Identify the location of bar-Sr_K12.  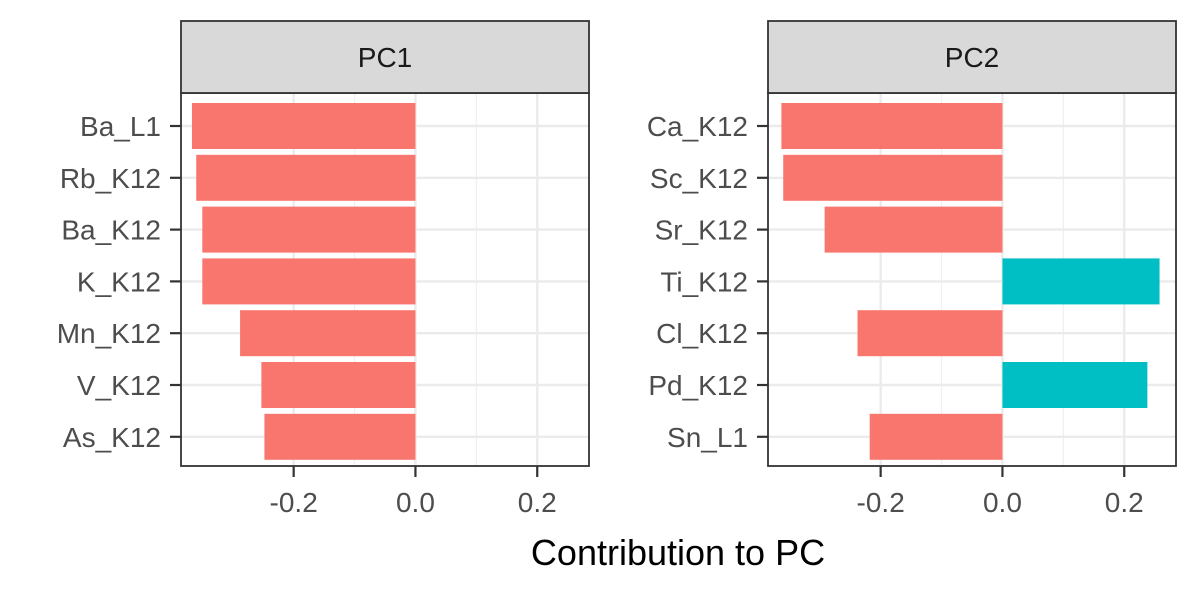
(913, 229).